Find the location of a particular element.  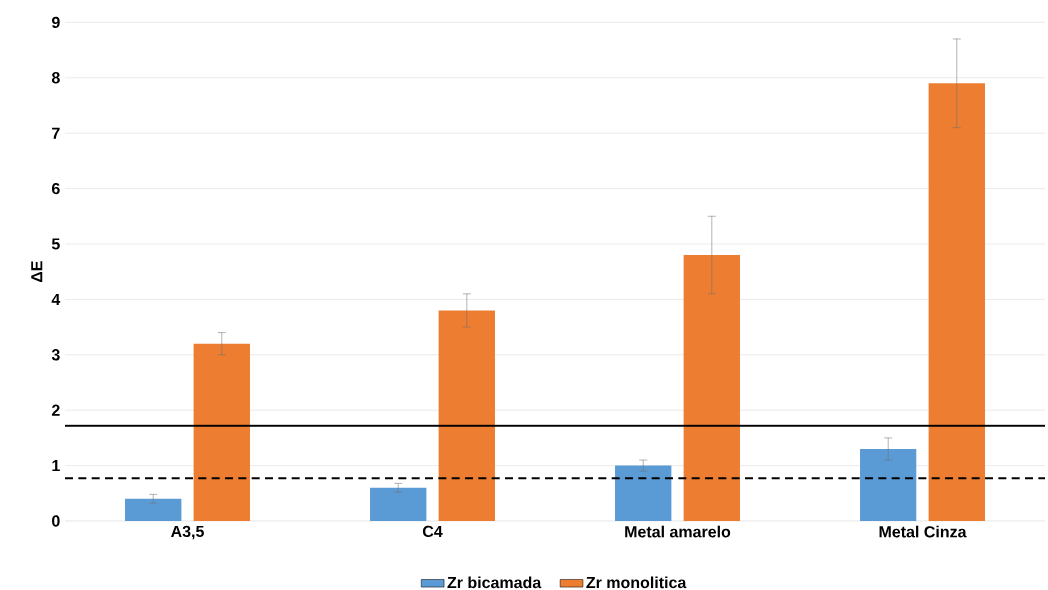

y-tick-label: 3 is located at coordinates (55, 355).